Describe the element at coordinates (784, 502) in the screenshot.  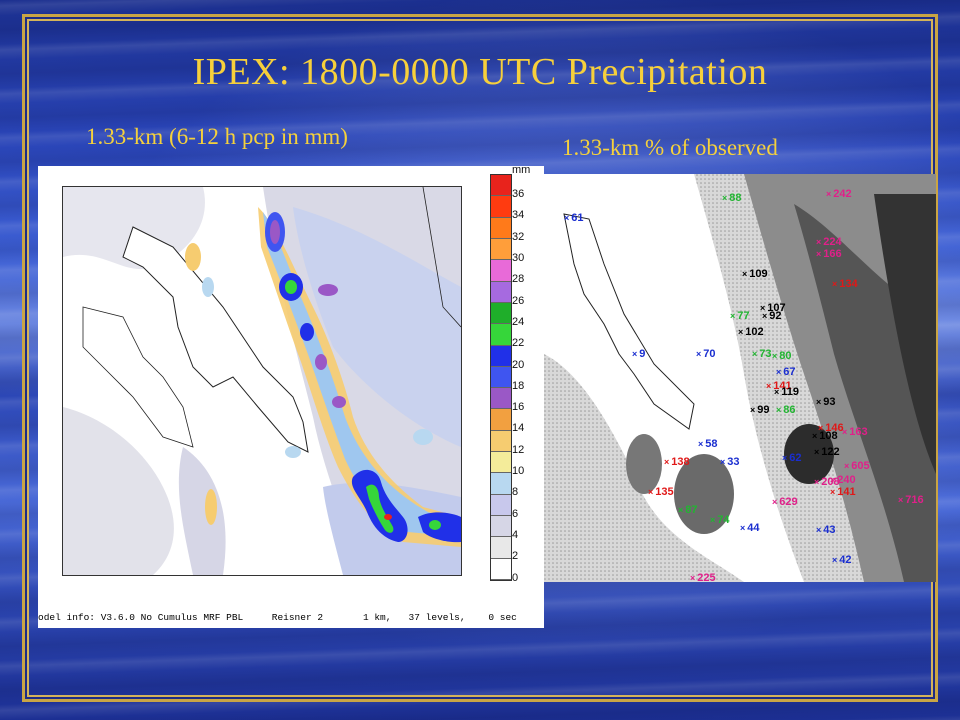
I see `station-value: 629` at that location.